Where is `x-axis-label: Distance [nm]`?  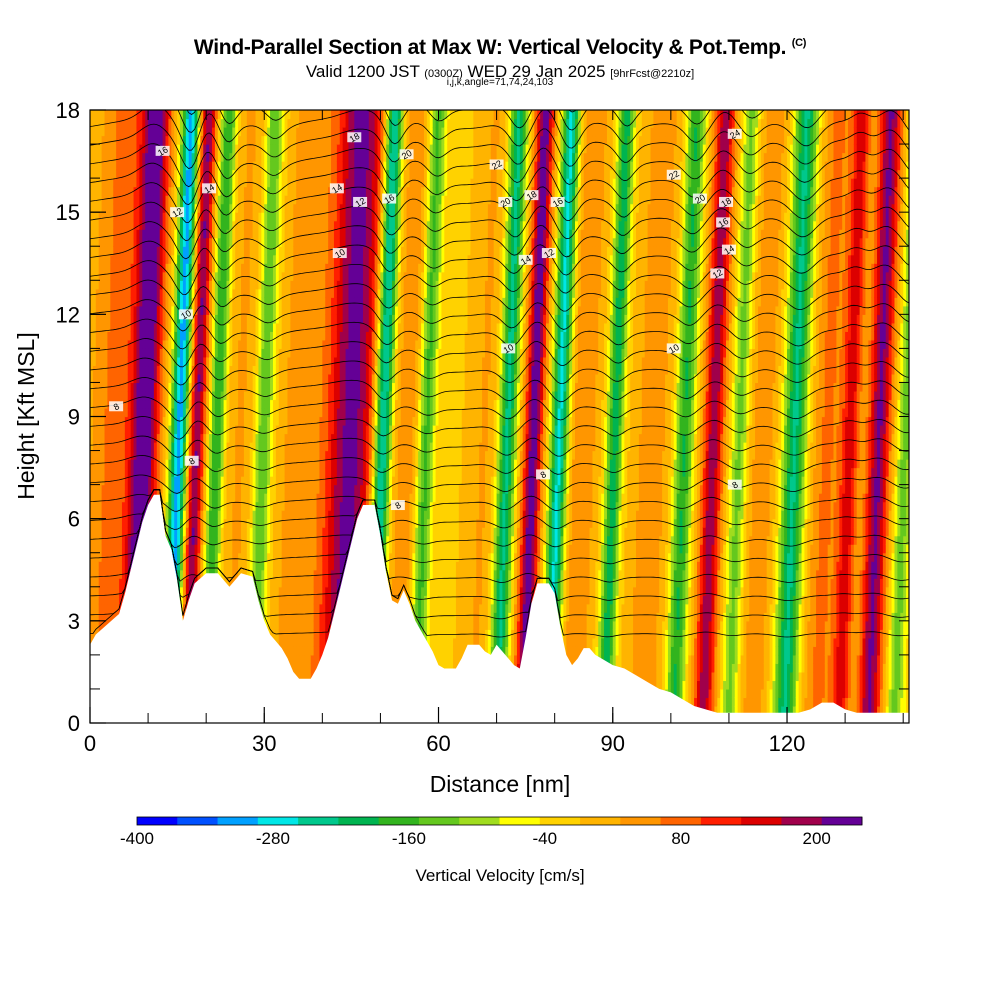 x-axis-label: Distance [nm] is located at coordinates (500, 784).